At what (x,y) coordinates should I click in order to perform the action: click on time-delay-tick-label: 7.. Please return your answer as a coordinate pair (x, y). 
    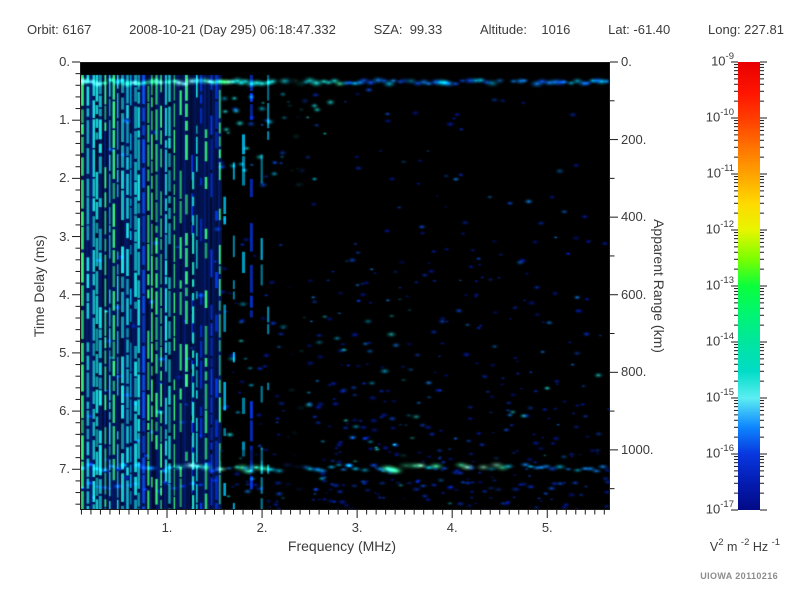
    Looking at the image, I should click on (64, 469).